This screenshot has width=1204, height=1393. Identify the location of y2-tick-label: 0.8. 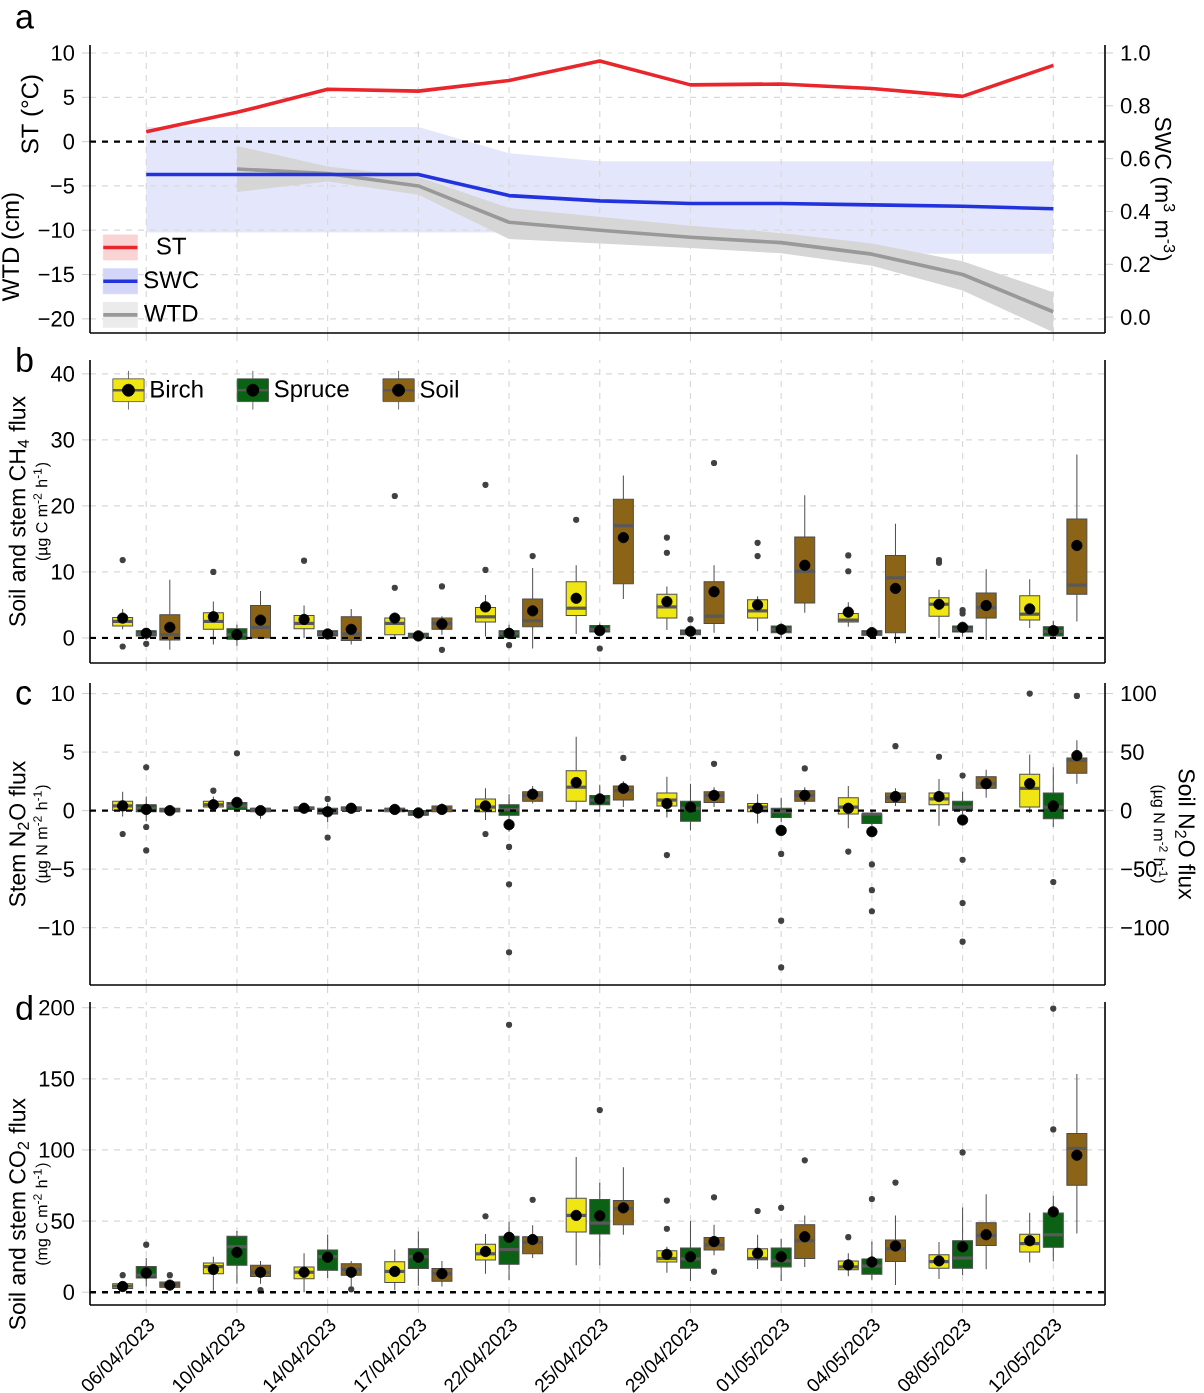
(1135, 106).